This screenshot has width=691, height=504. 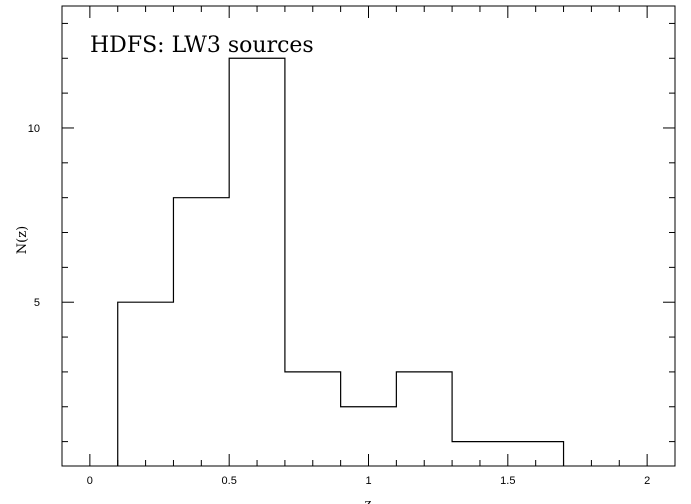 What do you see at coordinates (202, 45) in the screenshot?
I see `chart-title: HDFS: LW3 sources` at bounding box center [202, 45].